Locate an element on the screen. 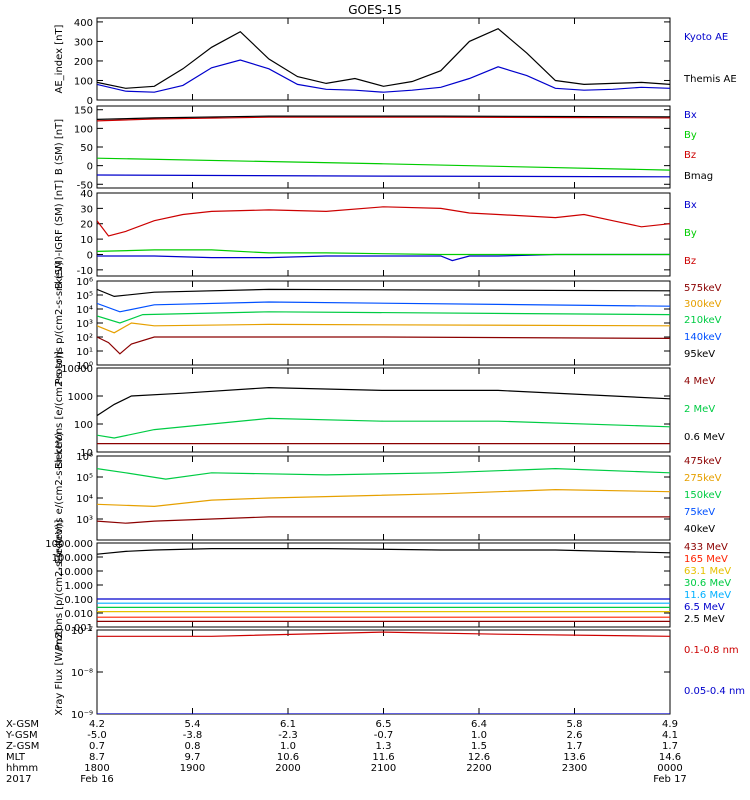 This screenshot has width=750, height=800. time-axis-value: -0.7 is located at coordinates (384, 735).